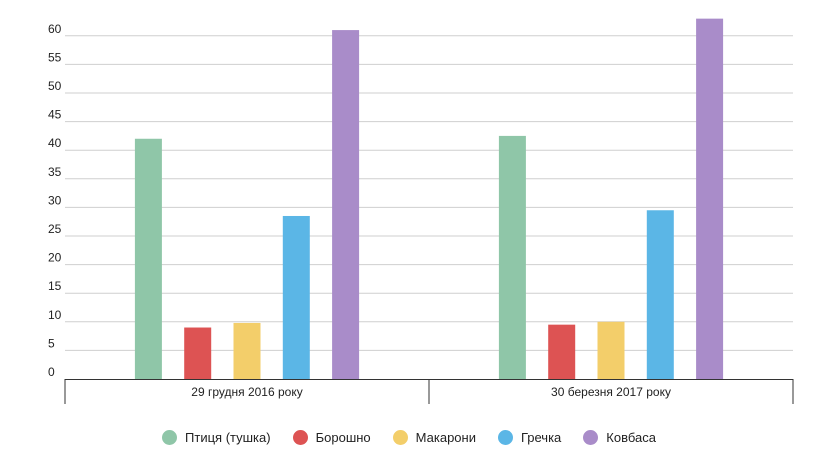  Describe the element at coordinates (611, 392) in the screenshot. I see `x-category-label: 30 березня 2017 року` at that location.